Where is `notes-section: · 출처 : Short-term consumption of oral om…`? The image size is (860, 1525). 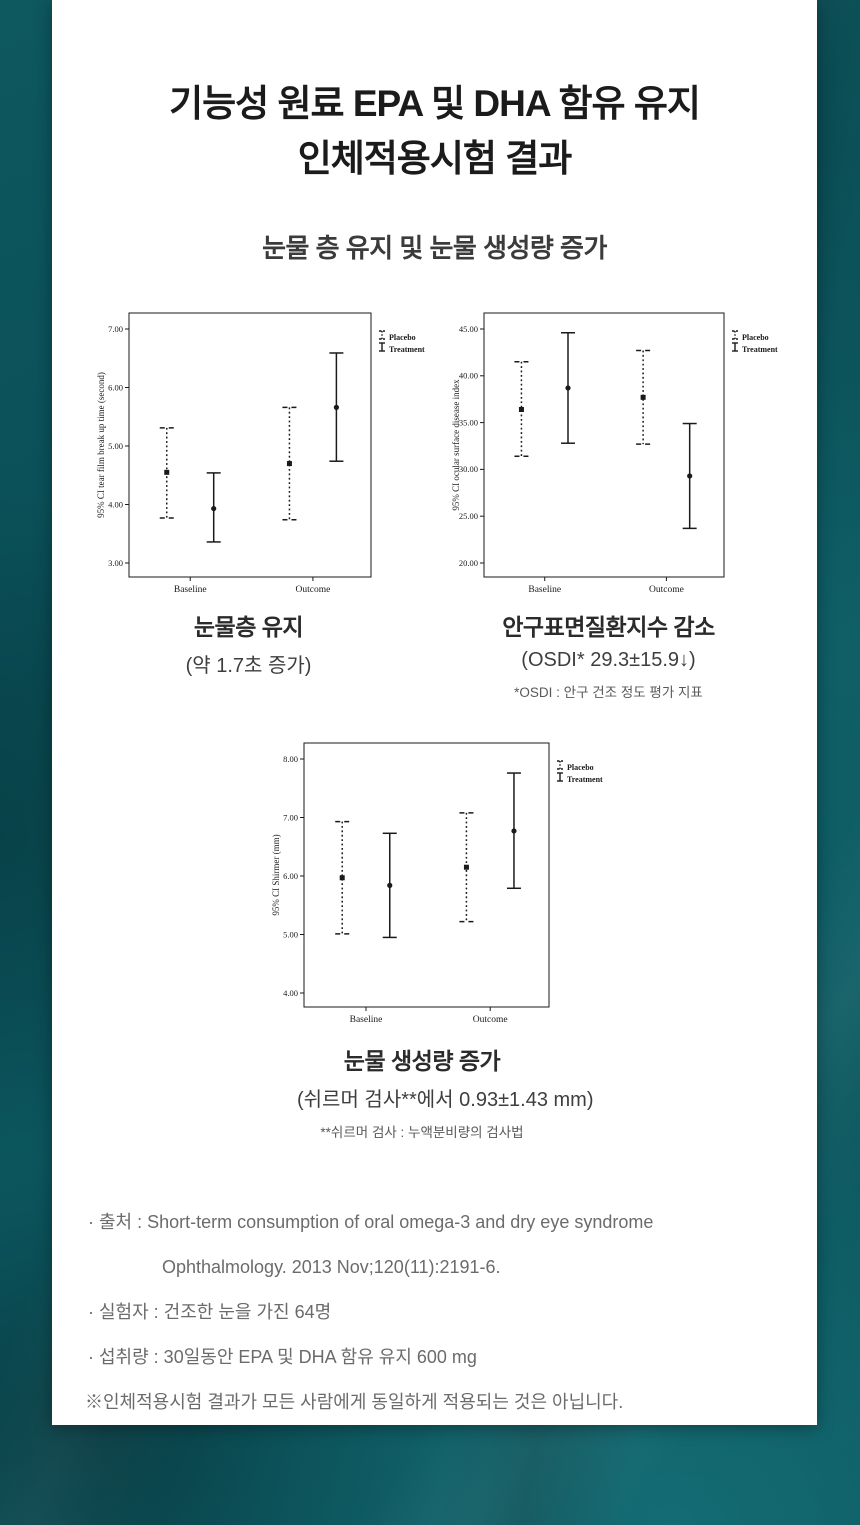
notes-section: · 출처 : Short-term consumption of oral om… is located at coordinates (434, 1312).